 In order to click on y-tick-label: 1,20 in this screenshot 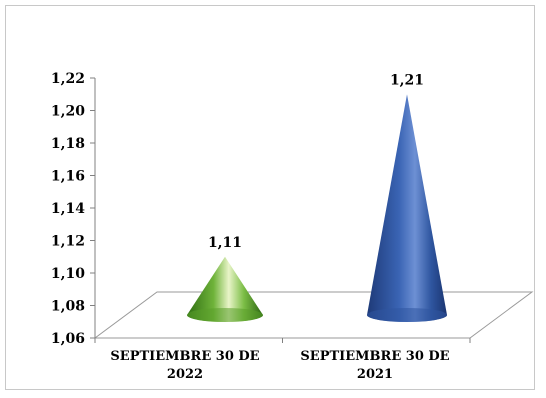, I will do `click(68, 112)`.